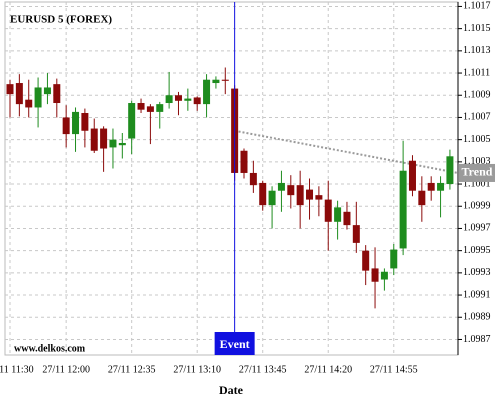 The image size is (500, 400). I want to click on y-tick-label: 1.1001, so click(477, 183).